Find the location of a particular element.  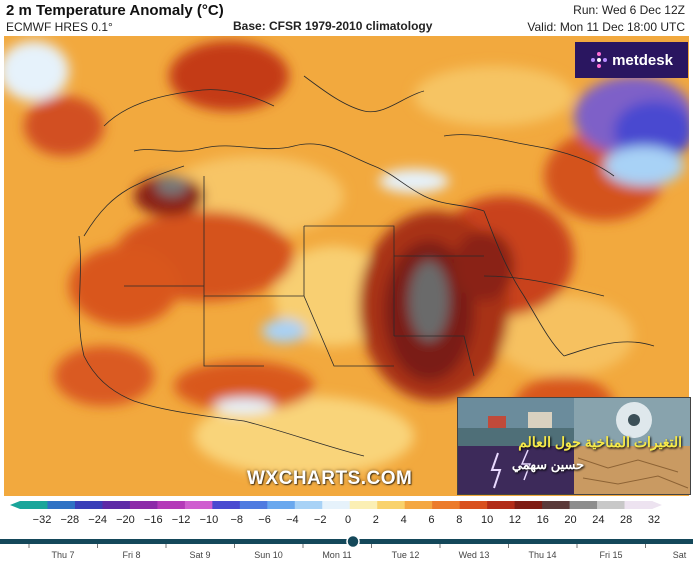

run-time-label: Run: Wed 6 Dec 12Z is located at coordinates (629, 10).